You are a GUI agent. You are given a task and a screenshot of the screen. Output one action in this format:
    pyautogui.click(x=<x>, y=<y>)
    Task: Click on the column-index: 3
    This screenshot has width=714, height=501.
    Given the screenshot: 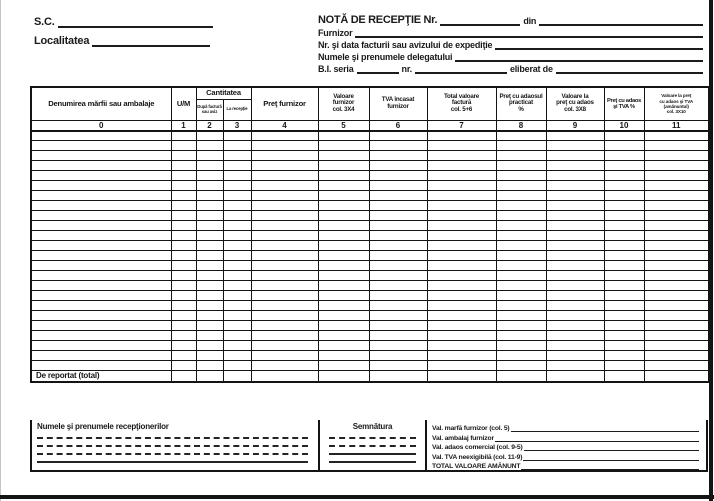 What is the action you would take?
    pyautogui.click(x=237, y=125)
    